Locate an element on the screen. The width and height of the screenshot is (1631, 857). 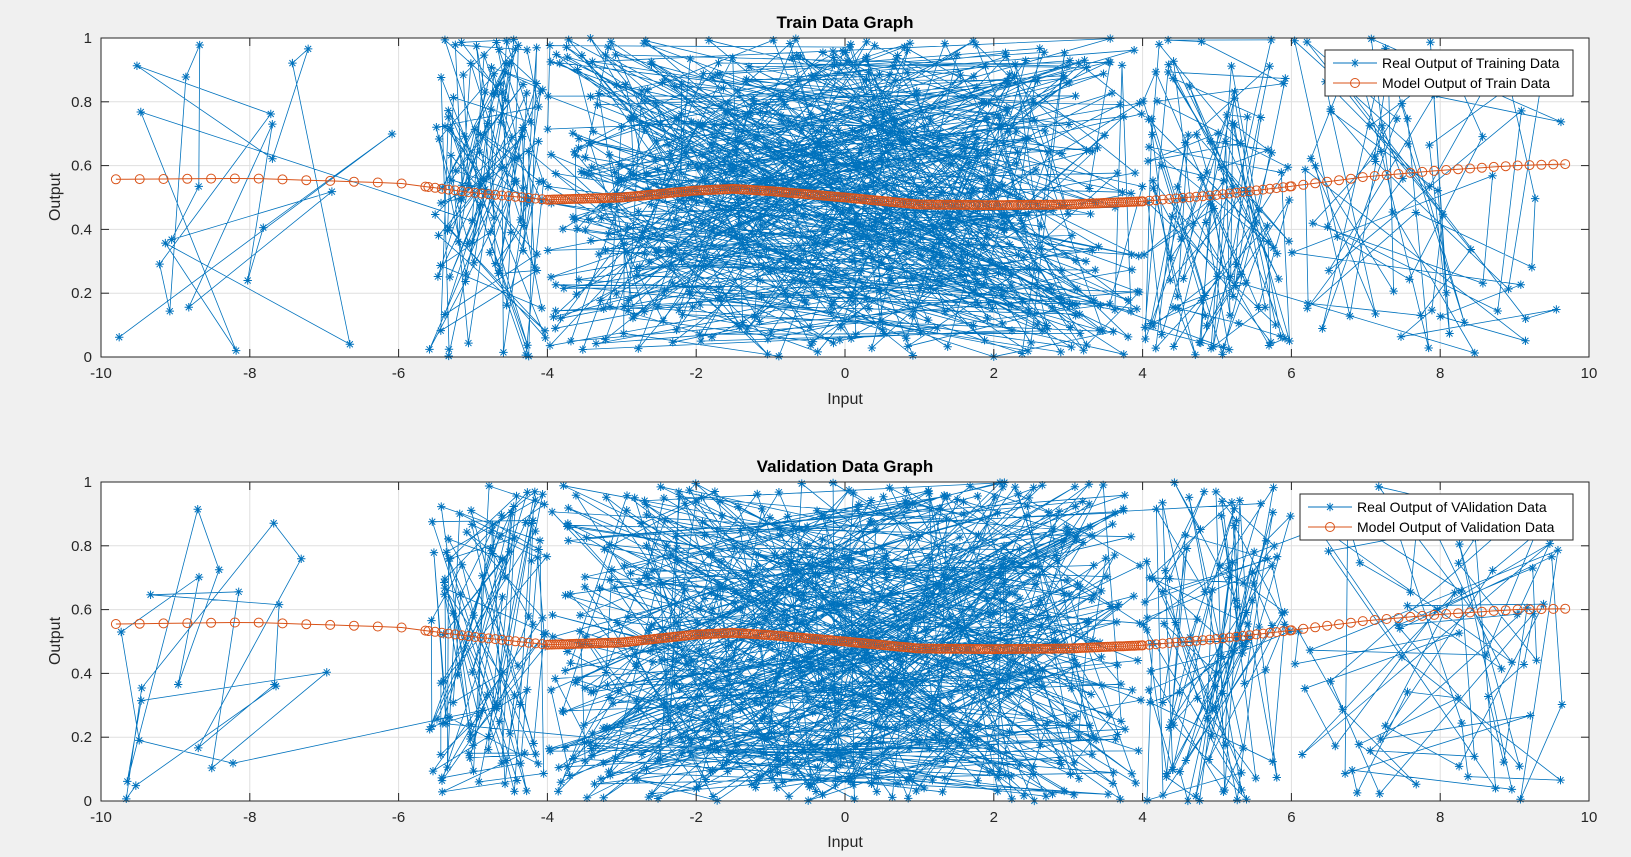
y-tick-label: 0.8 is located at coordinates (81, 102).